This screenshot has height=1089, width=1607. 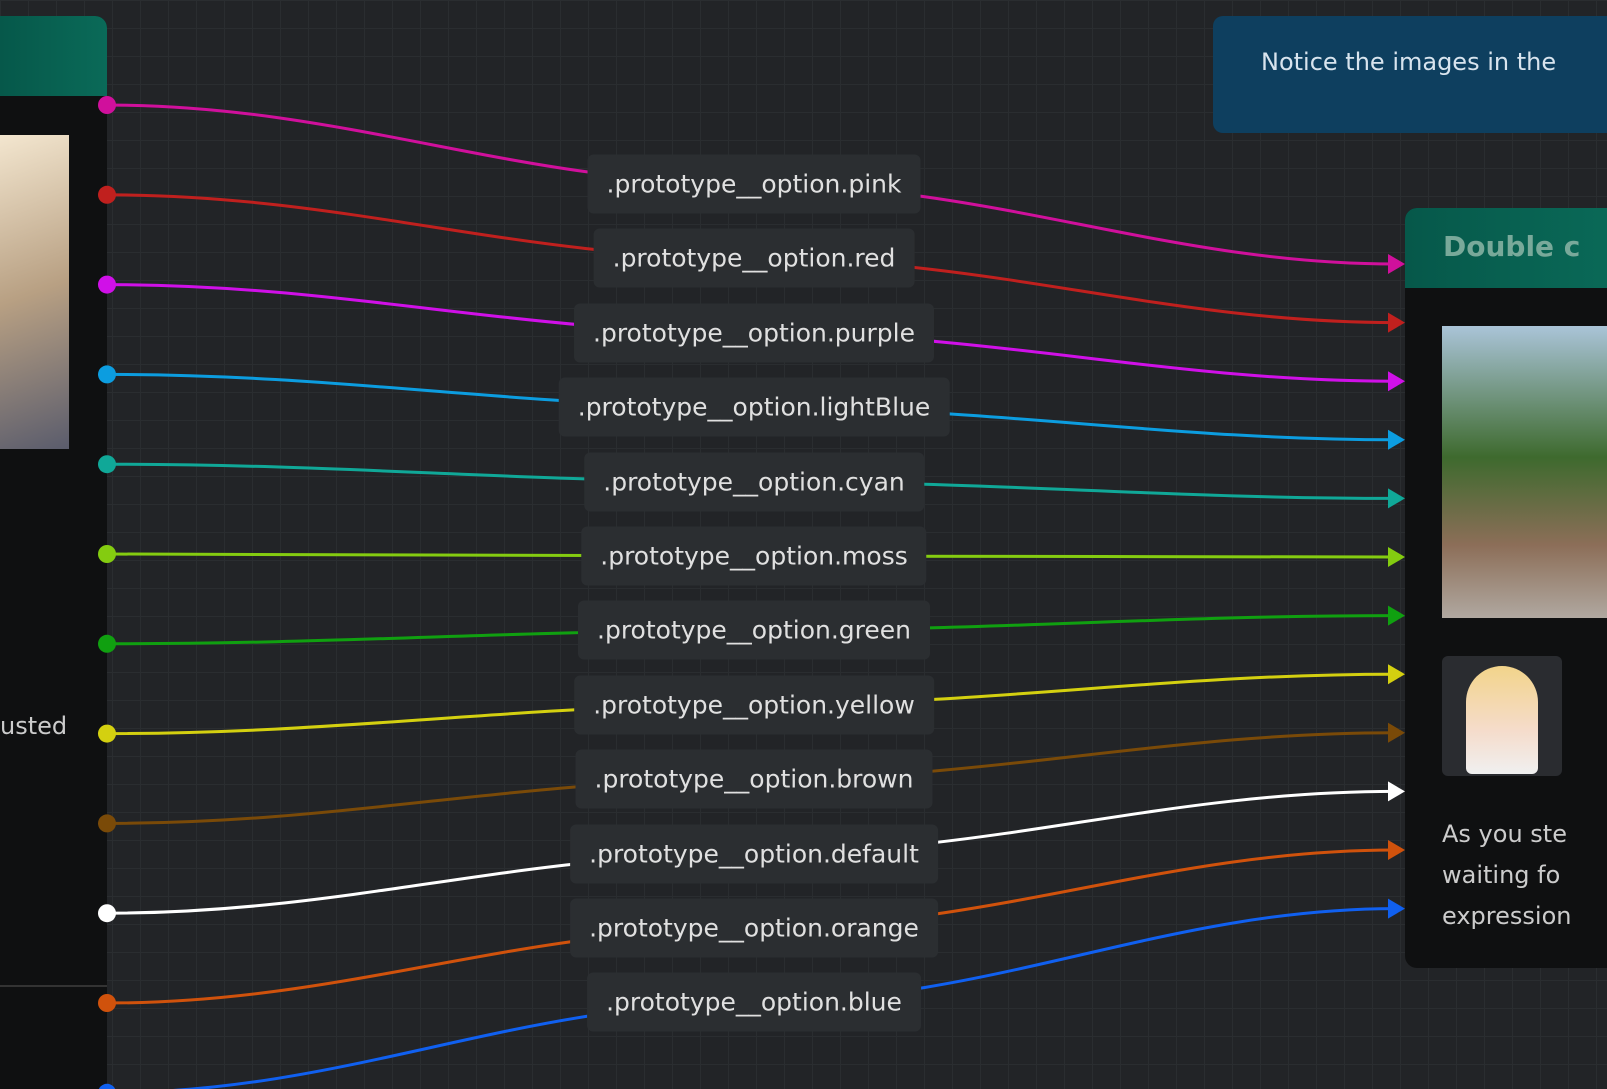 I want to click on portrait-figure, so click(x=1502, y=720).